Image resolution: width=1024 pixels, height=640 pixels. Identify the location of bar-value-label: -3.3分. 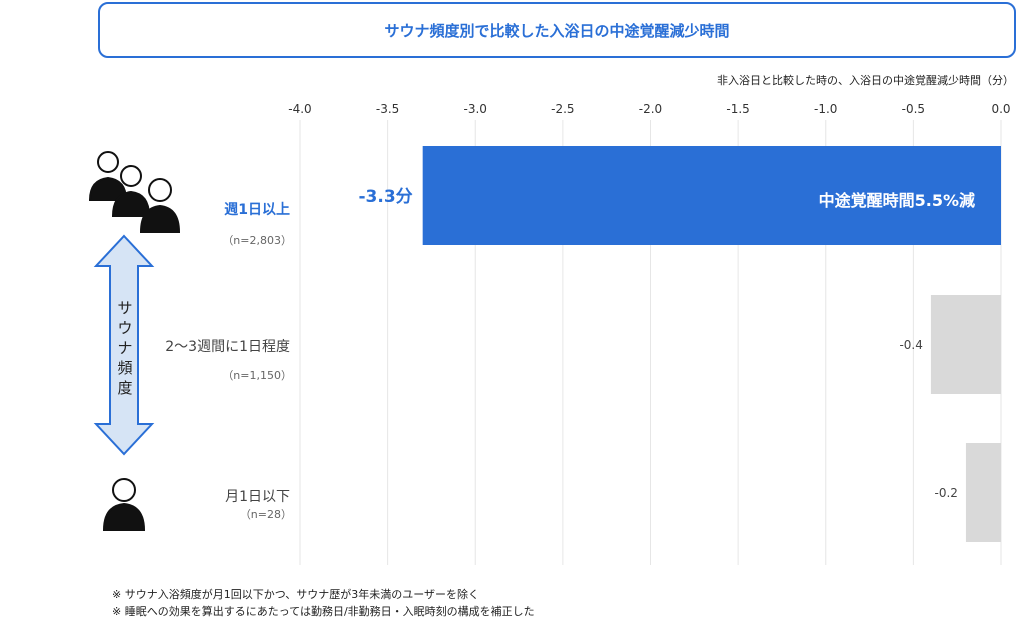
(386, 197).